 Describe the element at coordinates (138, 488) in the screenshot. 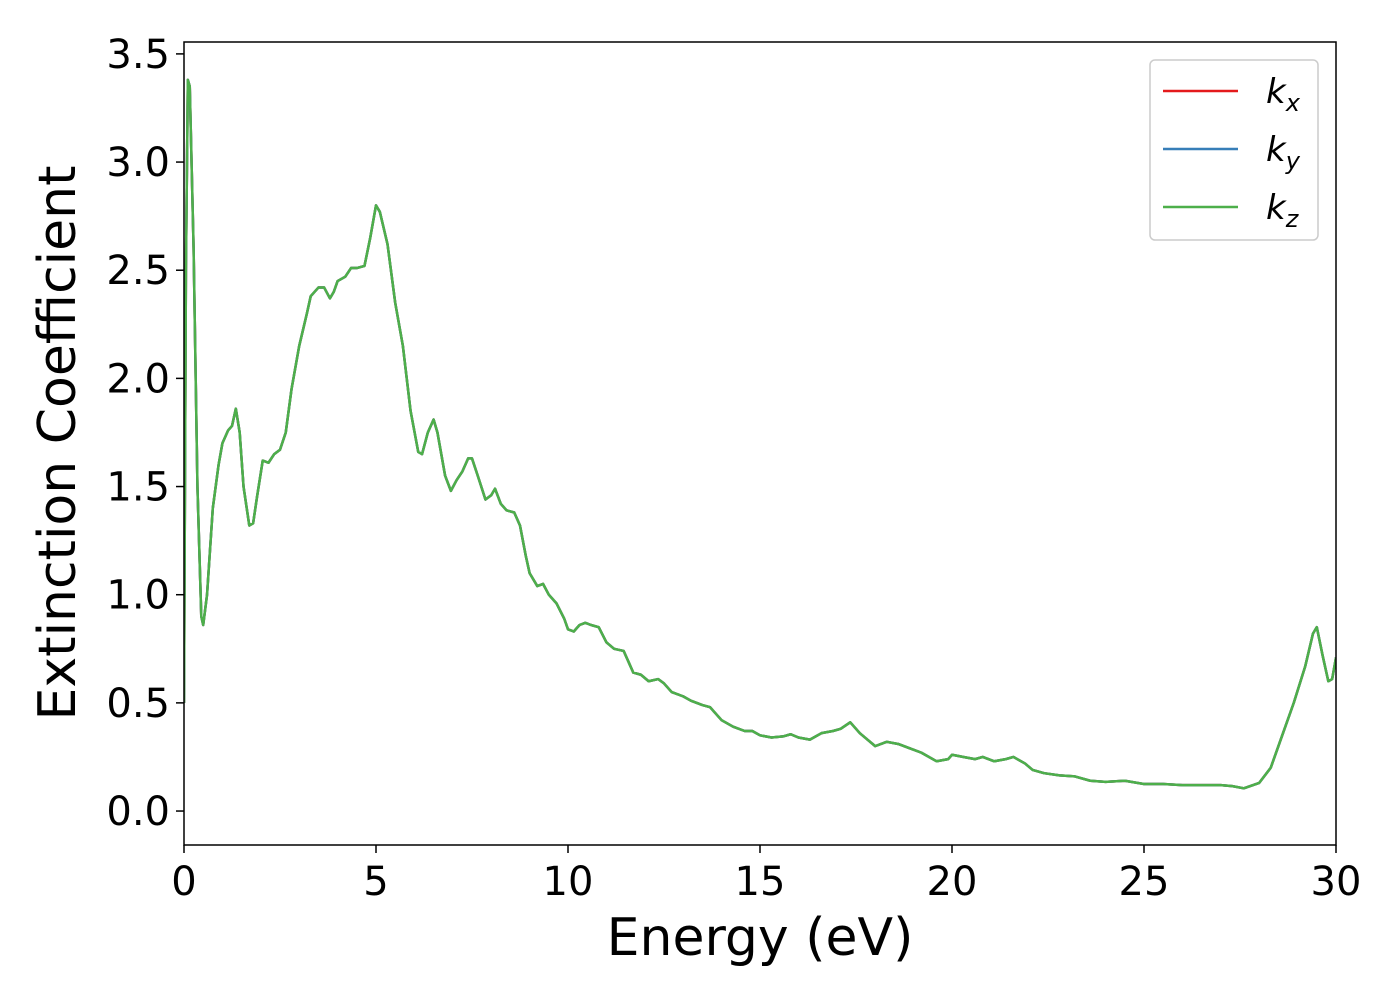

I see `y-tick-label: 1.5` at that location.